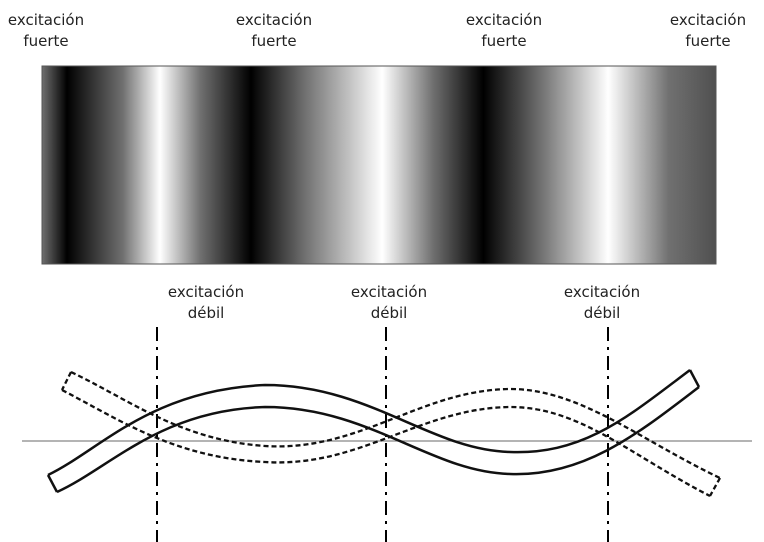 The width and height of the screenshot is (764, 542). What do you see at coordinates (66, 381) in the screenshot?
I see `dashed-beam-left-end` at bounding box center [66, 381].